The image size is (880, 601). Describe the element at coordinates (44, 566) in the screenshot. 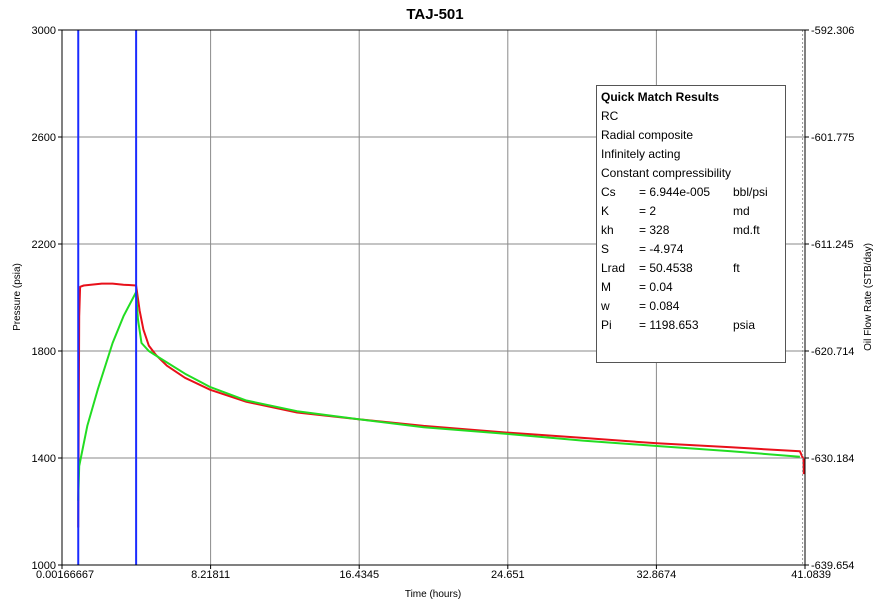

I see `y-tick-label: 1000` at that location.